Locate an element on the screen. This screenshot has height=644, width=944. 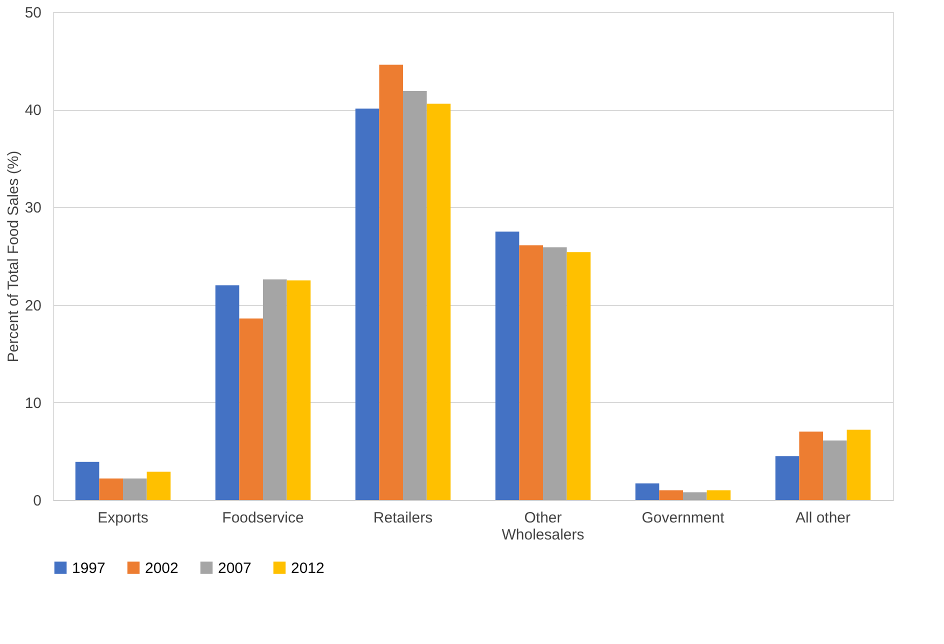
legend-label: 1997 is located at coordinates (89, 568).